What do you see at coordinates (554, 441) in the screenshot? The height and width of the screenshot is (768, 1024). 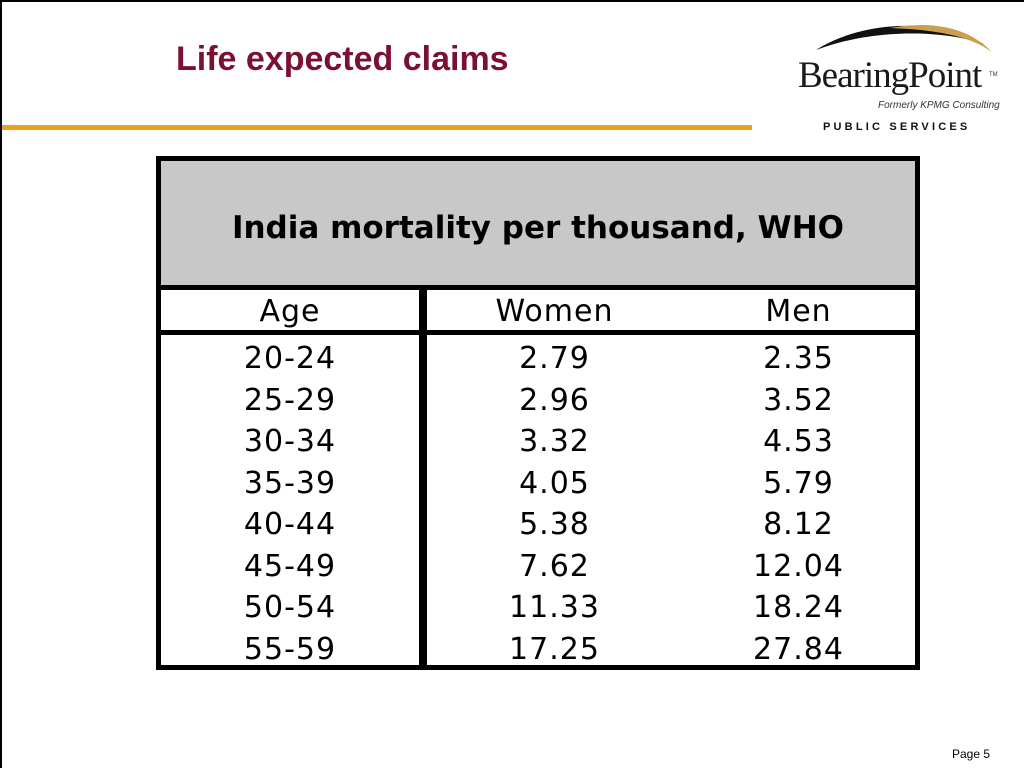 I see `cell-women: 3.32` at bounding box center [554, 441].